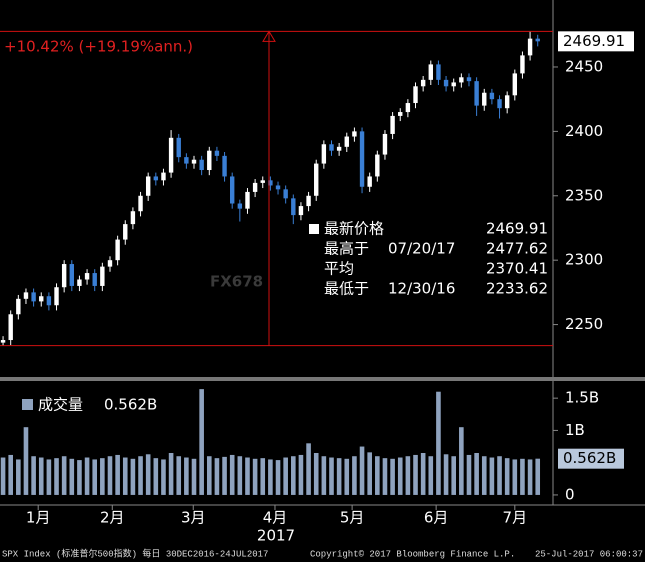 This screenshot has height=562, width=645. Describe the element at coordinates (584, 195) in the screenshot. I see `y-tick-label: 2350` at that location.